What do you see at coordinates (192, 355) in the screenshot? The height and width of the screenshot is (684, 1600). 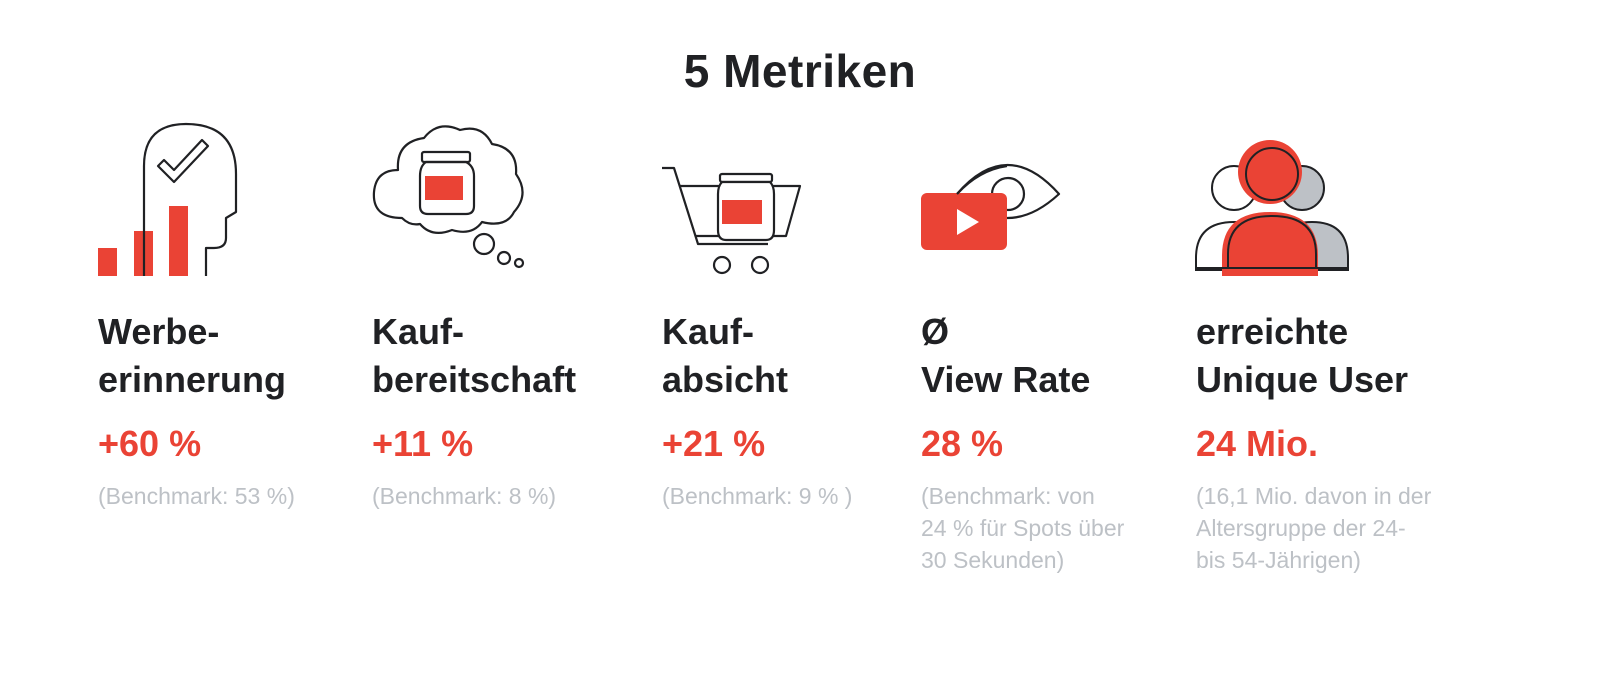 I see `metric-label: Werbe- erinnerung` at bounding box center [192, 355].